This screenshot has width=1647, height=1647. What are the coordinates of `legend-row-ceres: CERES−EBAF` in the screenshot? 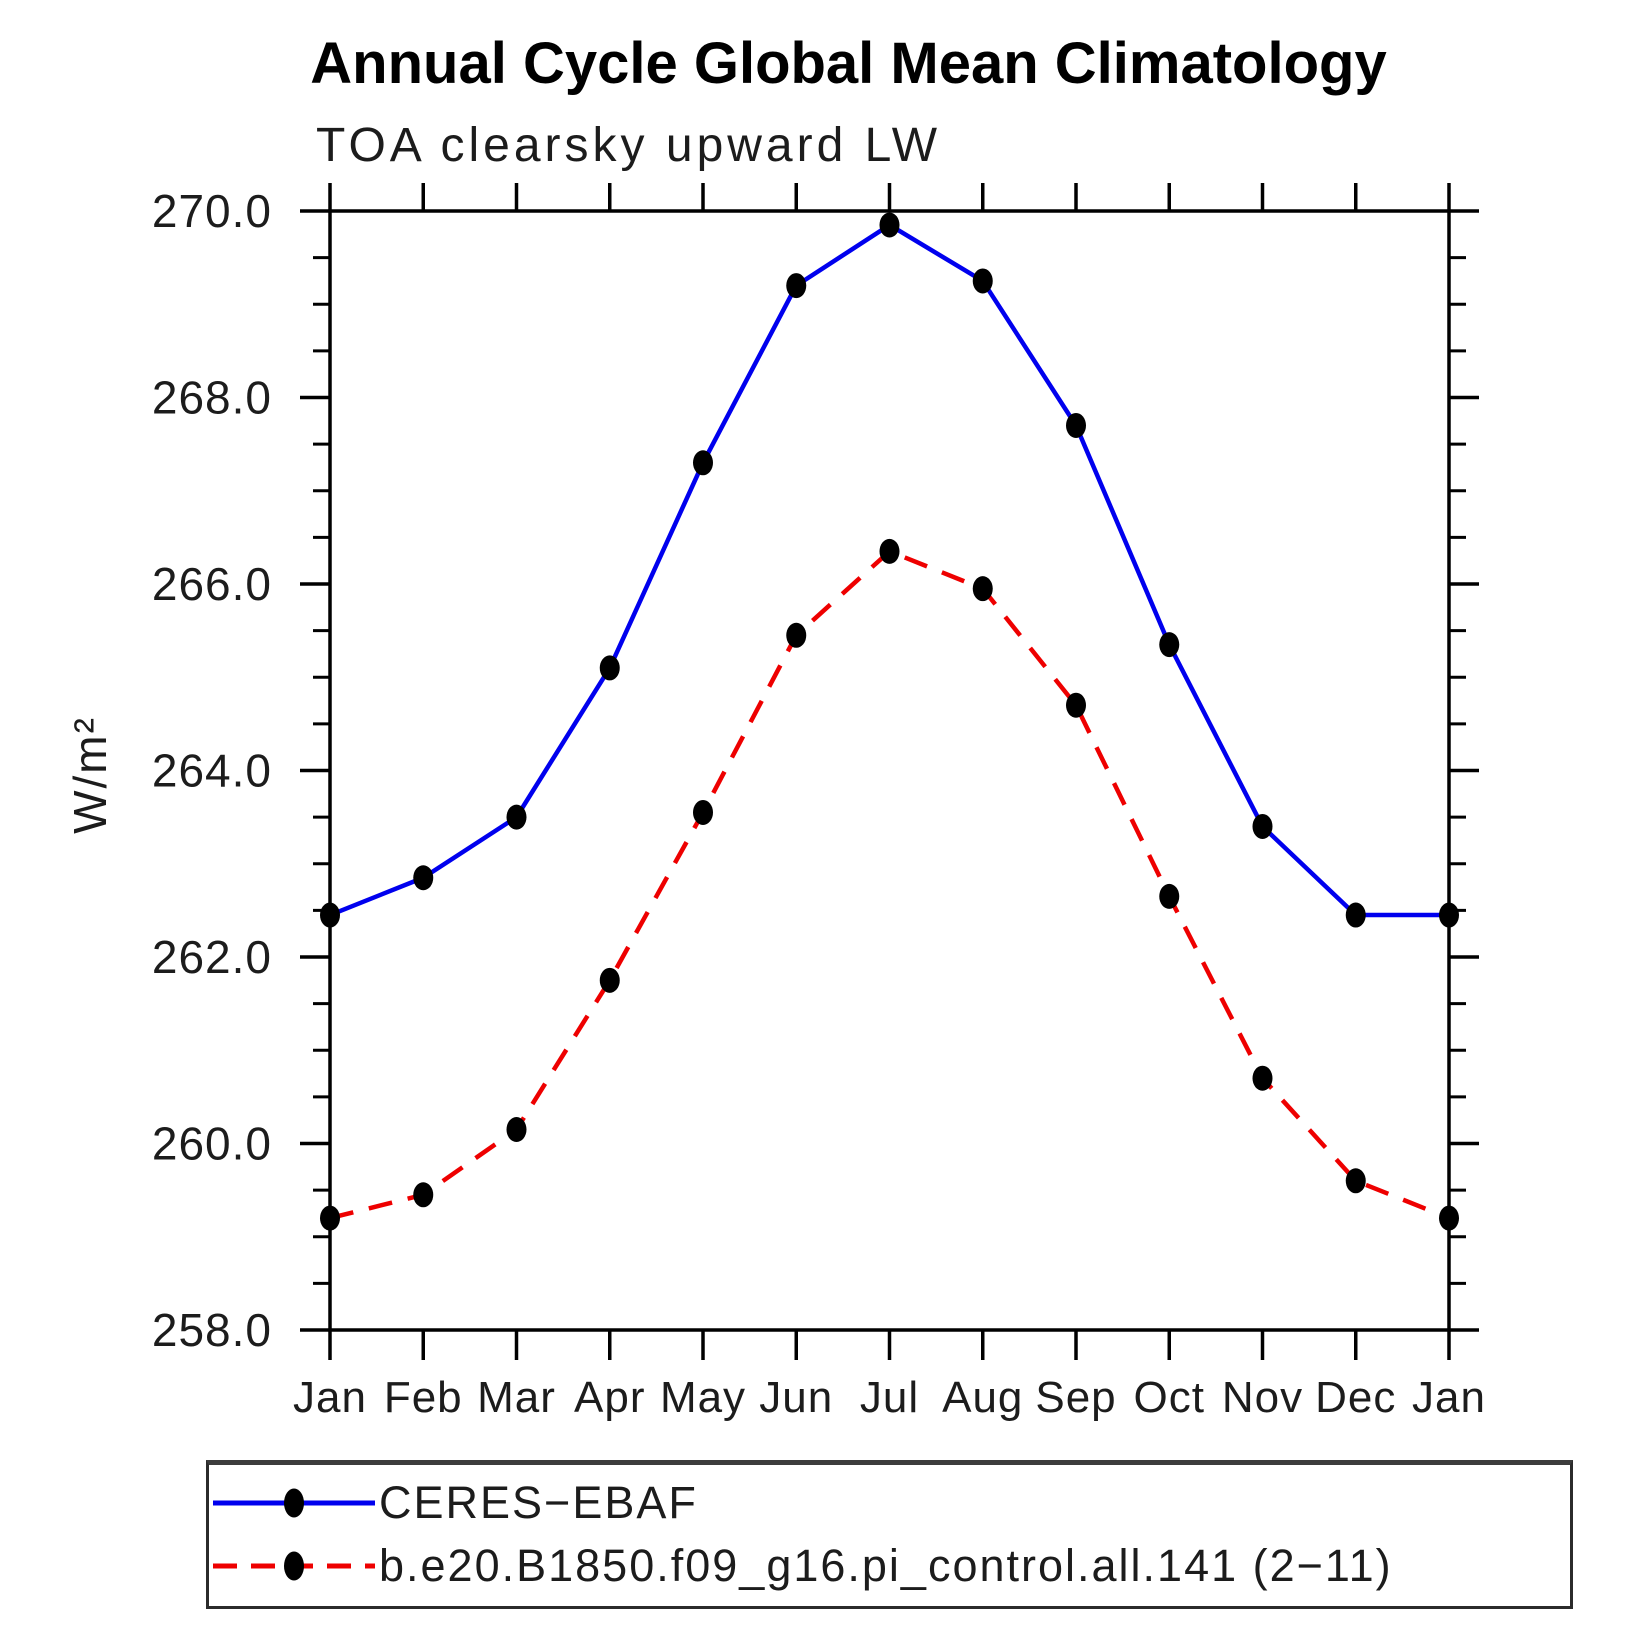 It's located at (889, 1503).